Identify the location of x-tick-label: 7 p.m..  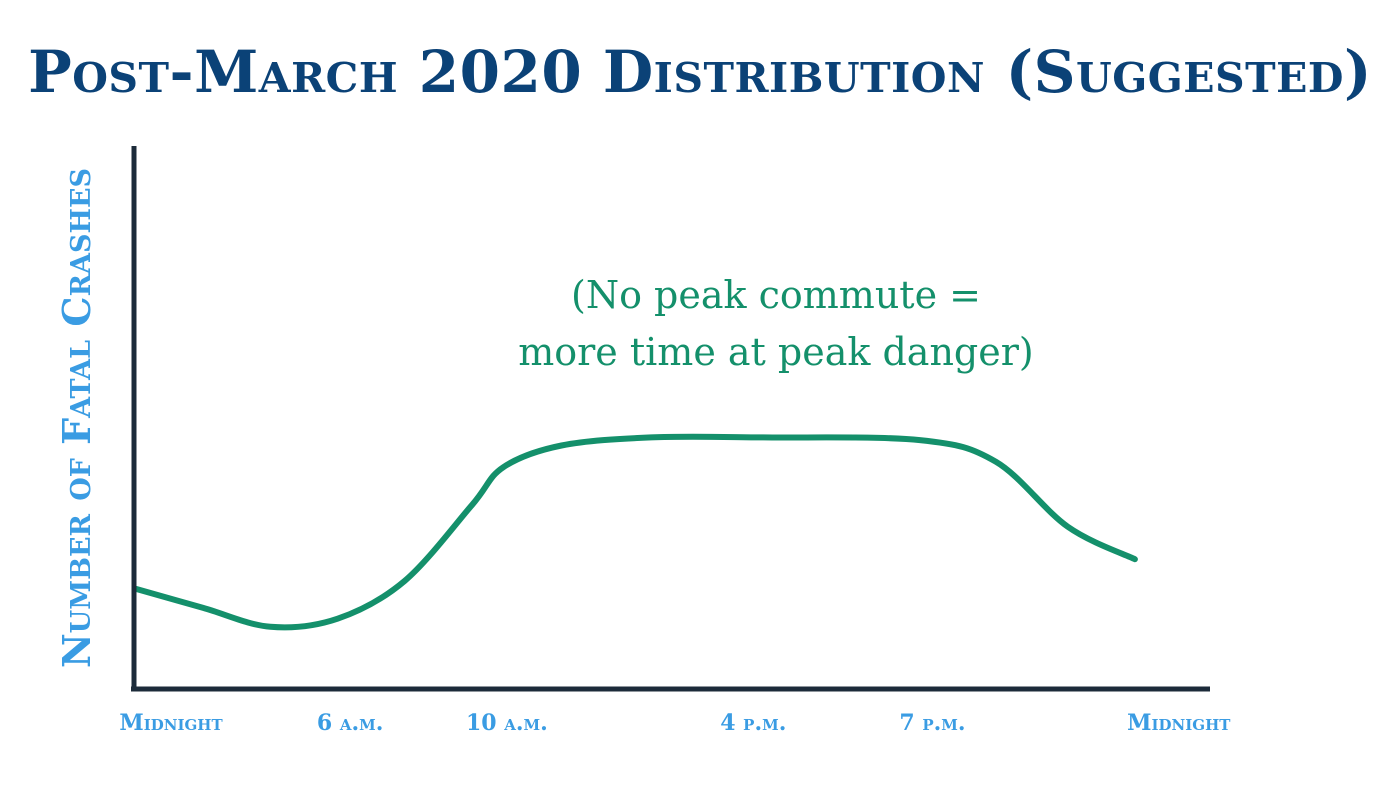
(932, 723).